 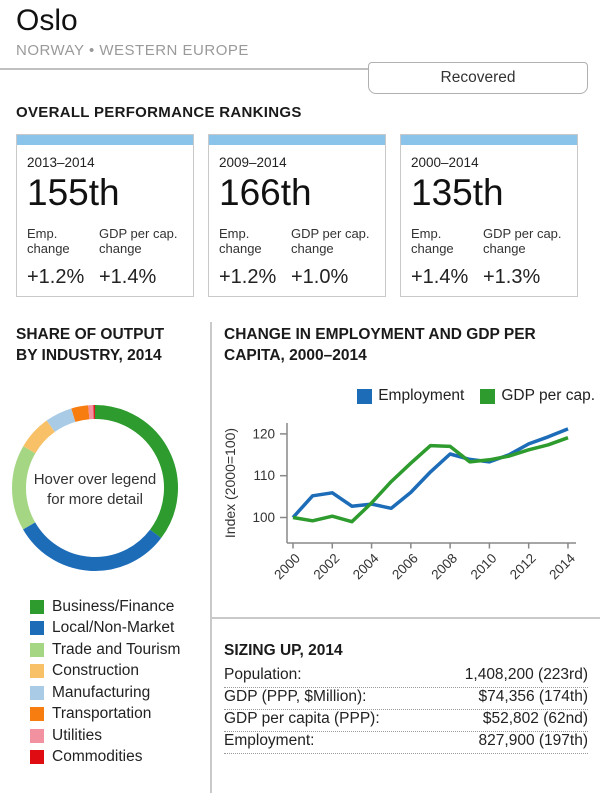 What do you see at coordinates (526, 674) in the screenshot?
I see `row-value: 1,408,200 (223rd)` at bounding box center [526, 674].